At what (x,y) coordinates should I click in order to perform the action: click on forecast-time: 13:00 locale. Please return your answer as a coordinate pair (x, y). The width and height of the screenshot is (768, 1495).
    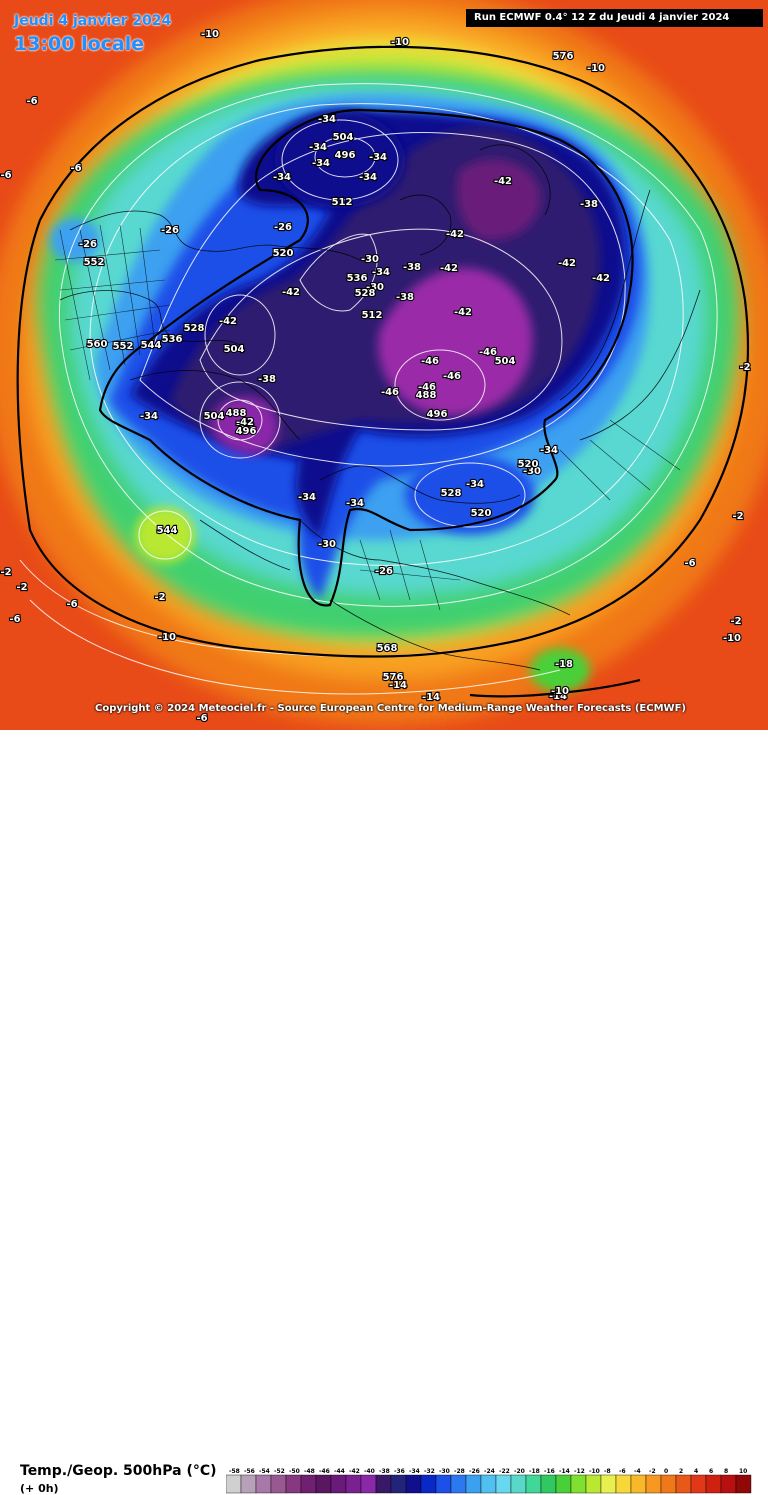
    Looking at the image, I should click on (79, 44).